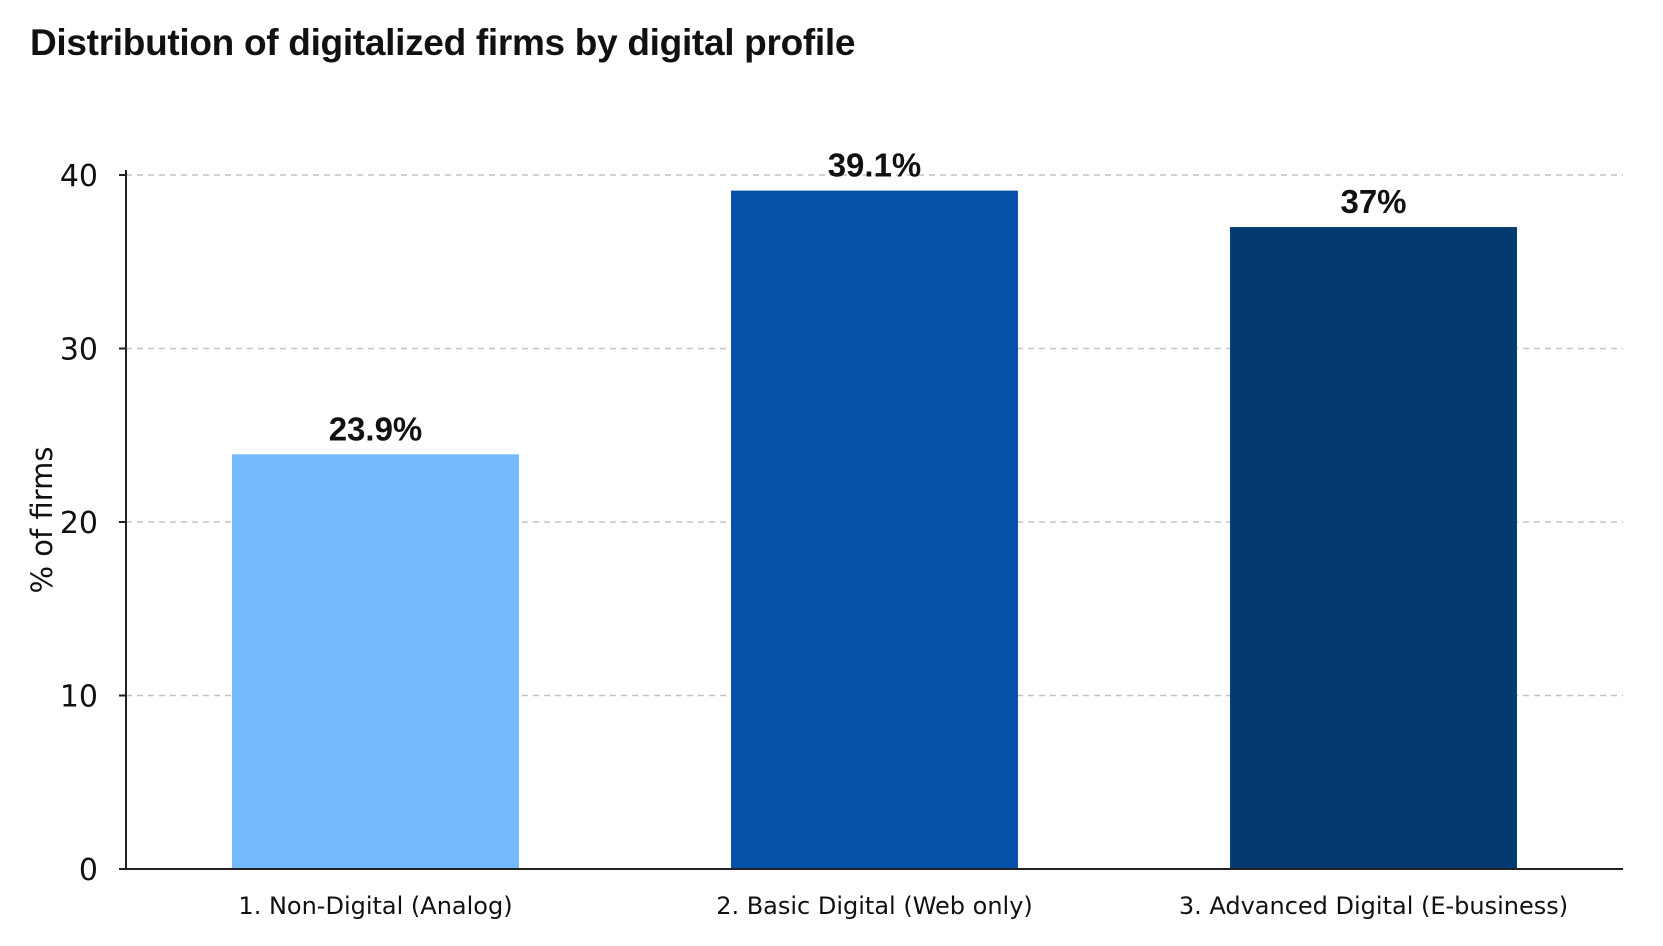 This screenshot has height=946, width=1663. What do you see at coordinates (1373, 201) in the screenshot?
I see `data-label: 37%` at bounding box center [1373, 201].